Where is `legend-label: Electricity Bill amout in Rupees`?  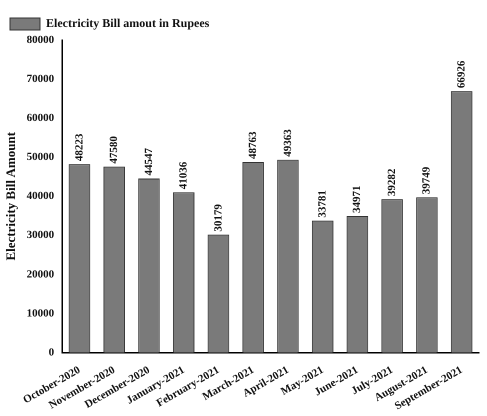 legend-label: Electricity Bill amout in Rupees is located at coordinates (128, 23).